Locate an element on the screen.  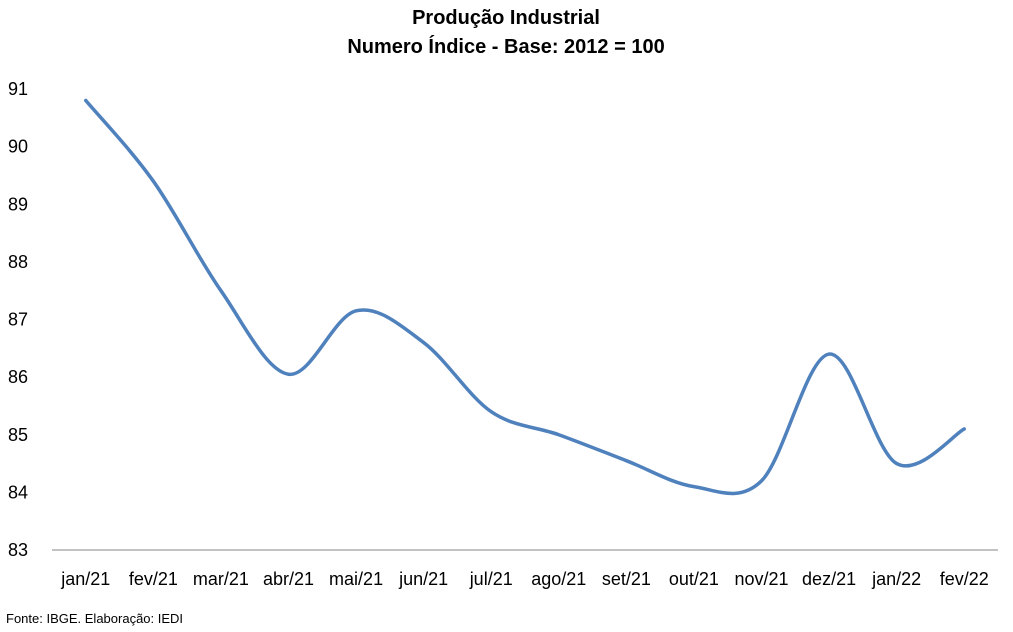
y-tick-label: 88 is located at coordinates (18, 262).